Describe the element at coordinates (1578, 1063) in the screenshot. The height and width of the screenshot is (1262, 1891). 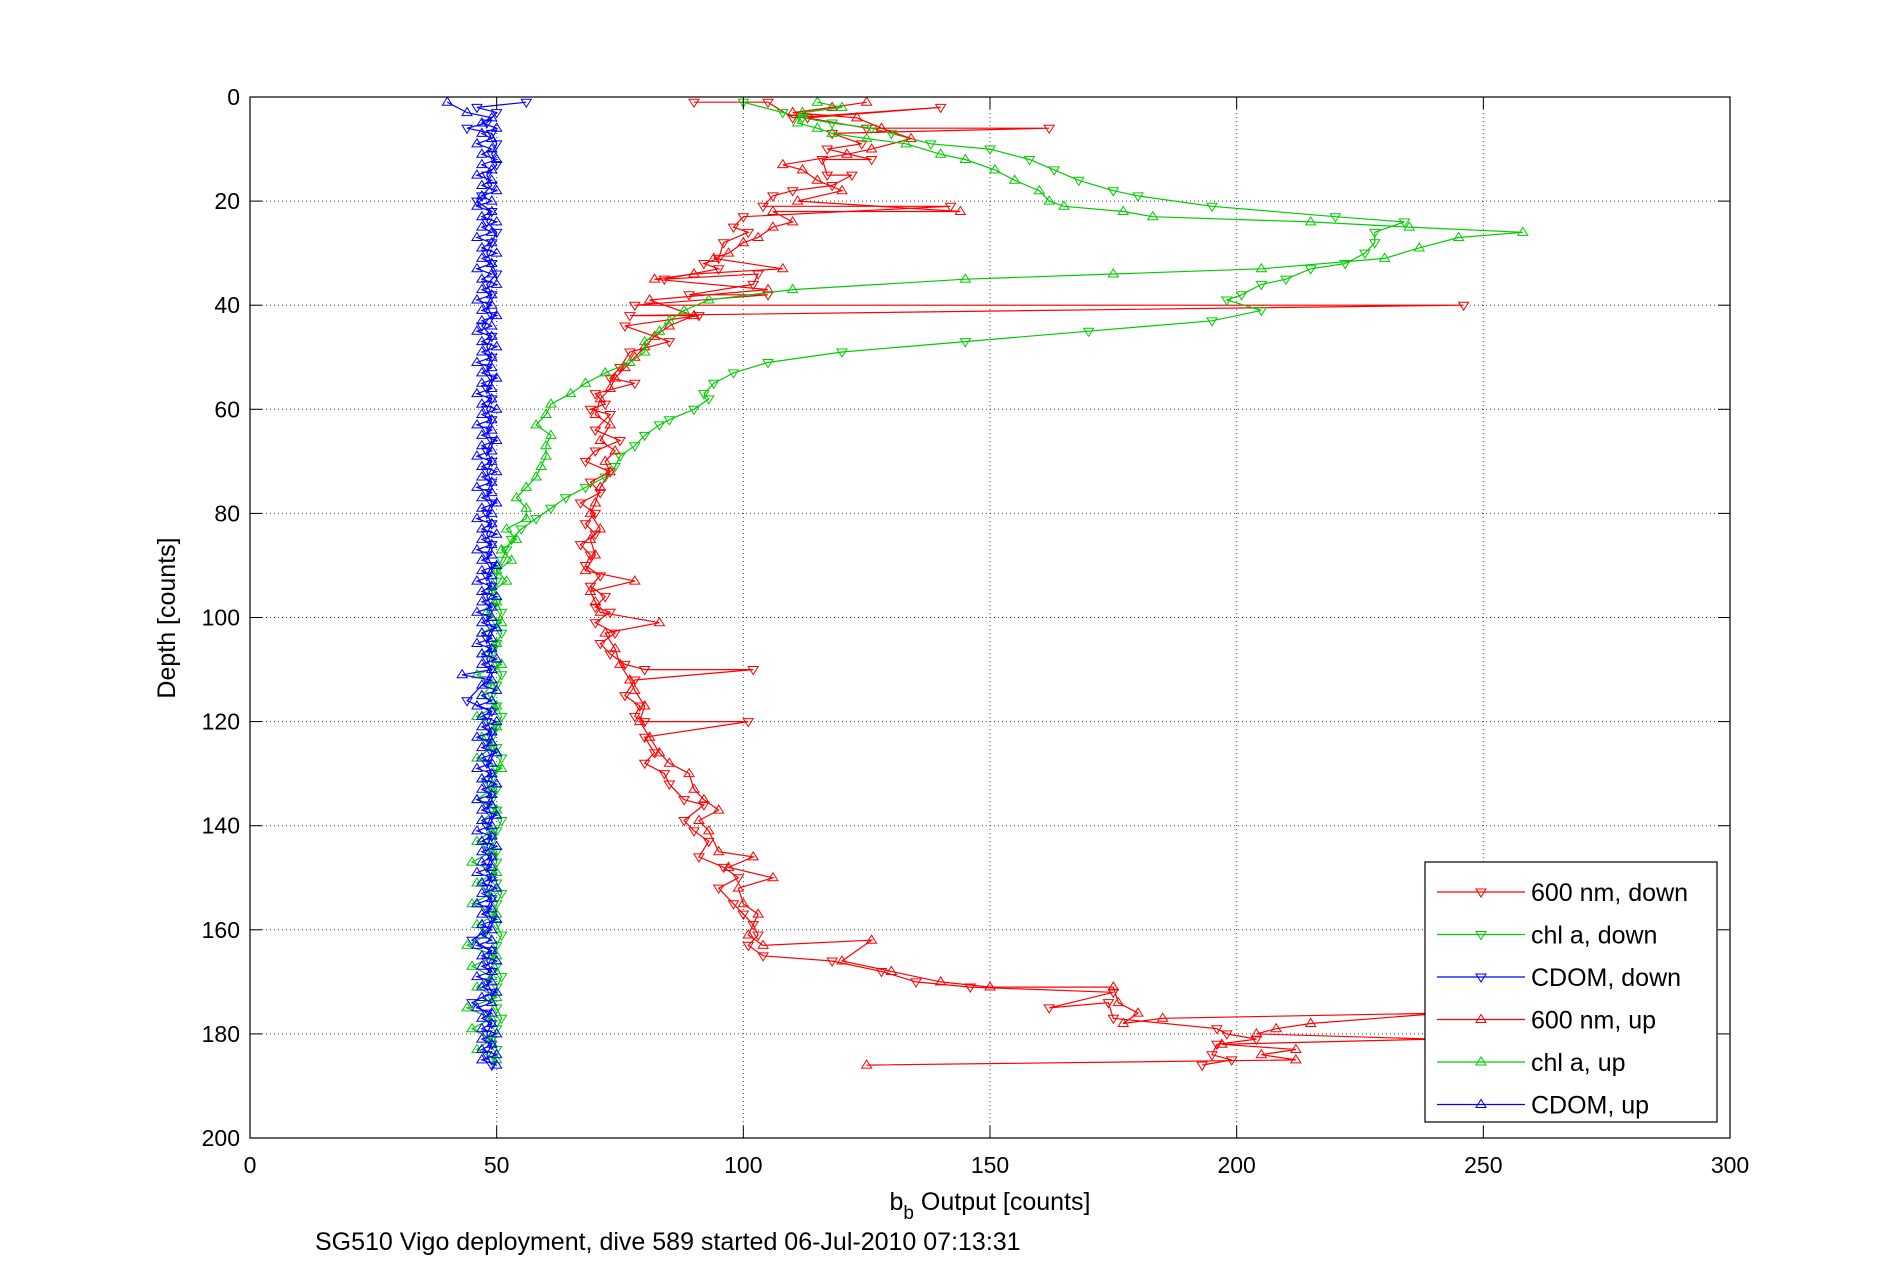
I see `legend-label: chl a, up` at that location.